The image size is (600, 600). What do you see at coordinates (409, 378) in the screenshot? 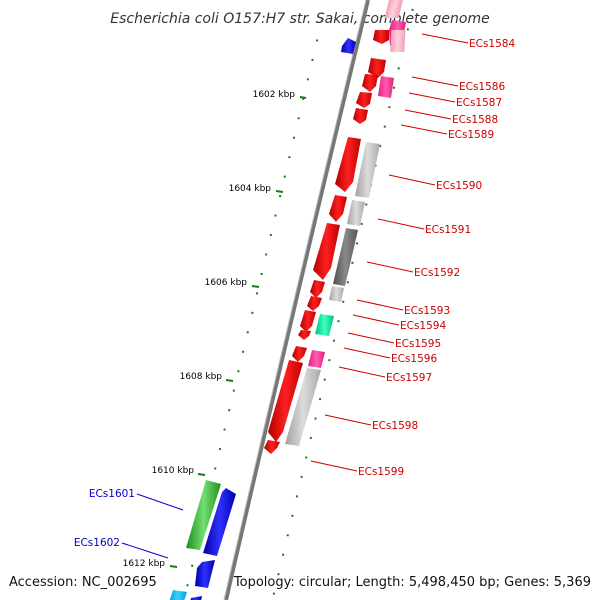
I see `gene-label: ECs1597` at bounding box center [409, 378].